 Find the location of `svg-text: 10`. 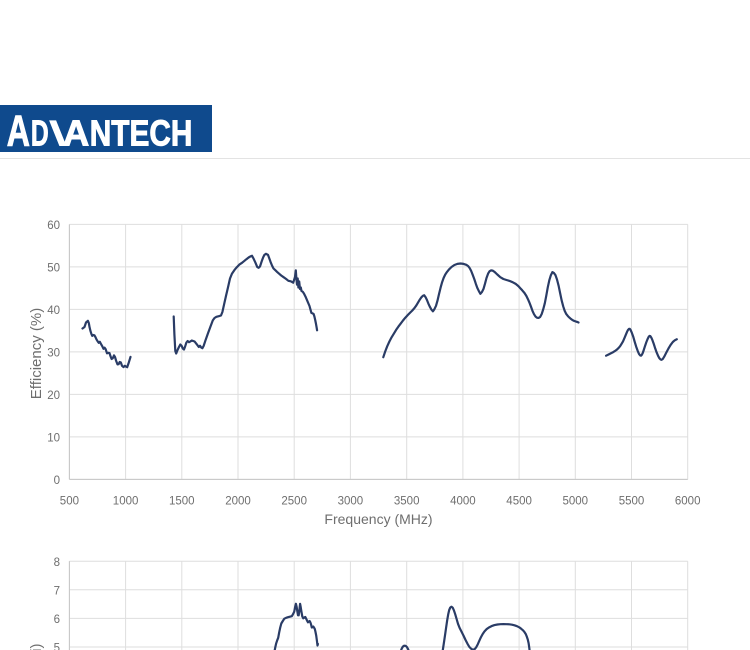

svg-text: 10 is located at coordinates (53, 439).